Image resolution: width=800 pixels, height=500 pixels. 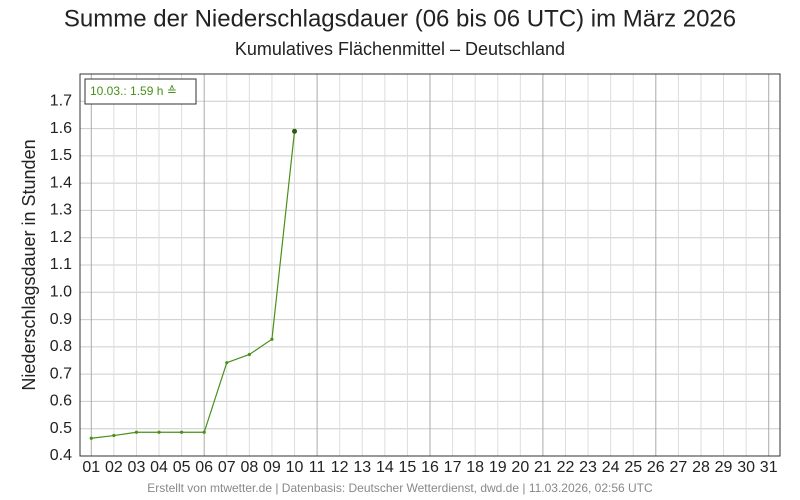 What do you see at coordinates (408, 467) in the screenshot?
I see `x-tick-label: 15` at bounding box center [408, 467].